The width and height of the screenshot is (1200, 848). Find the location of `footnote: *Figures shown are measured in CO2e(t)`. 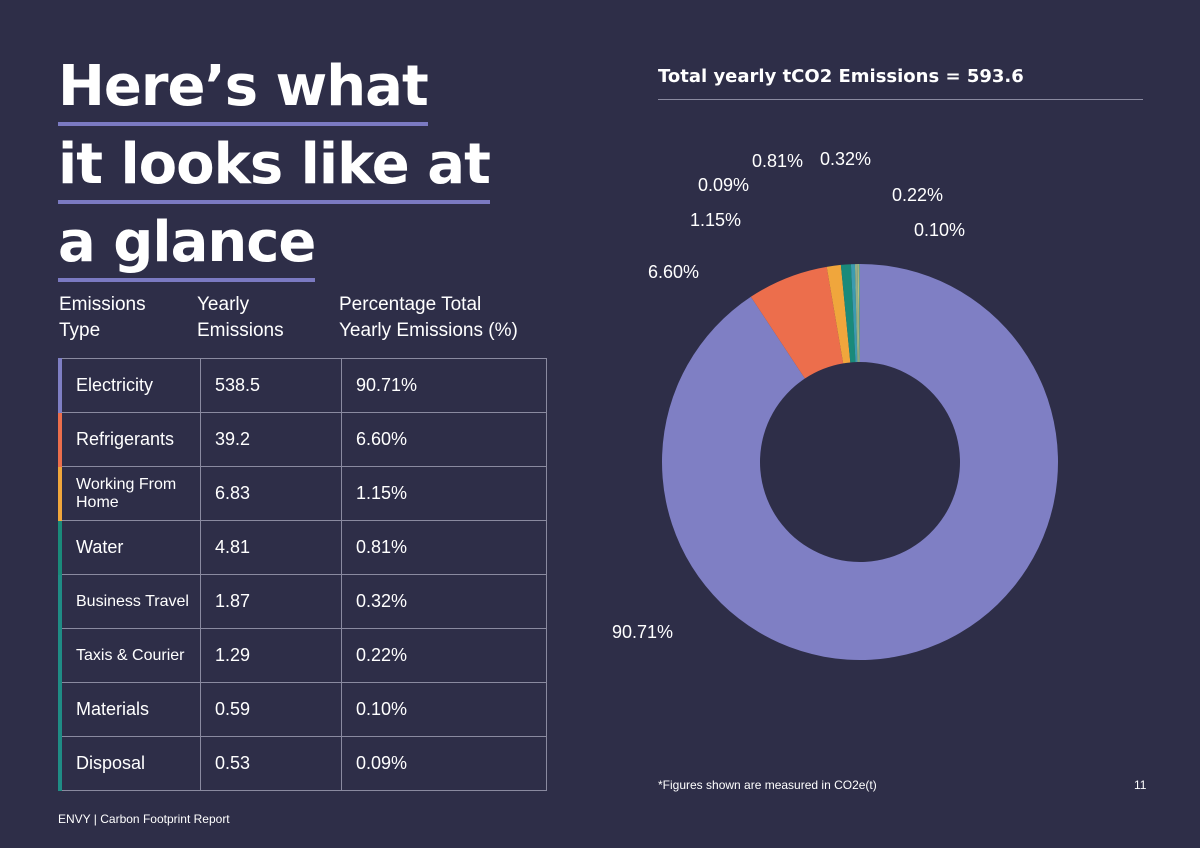

footnote: *Figures shown are measured in CO2e(t) is located at coordinates (767, 785).